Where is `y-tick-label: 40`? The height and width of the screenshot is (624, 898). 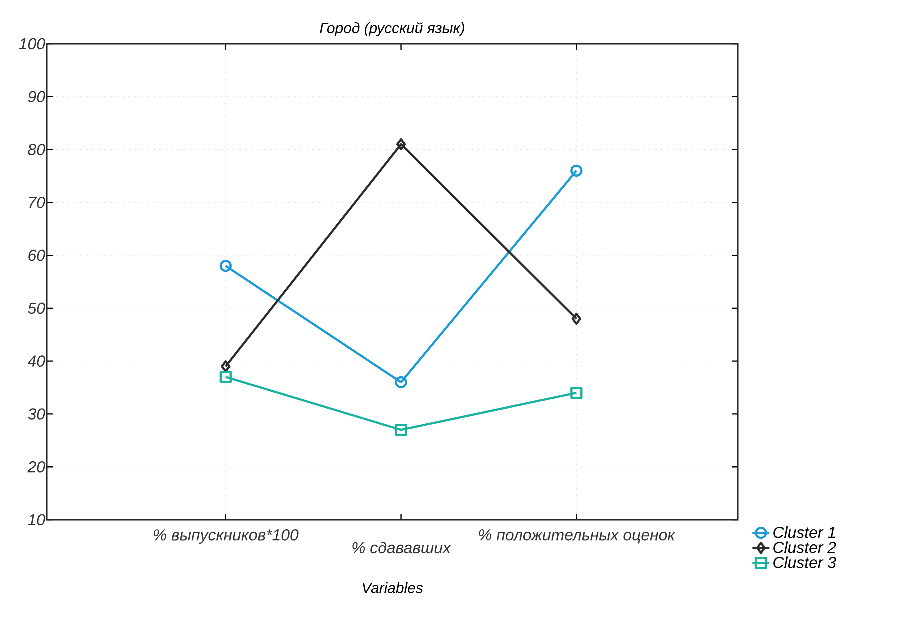
y-tick-label: 40 is located at coordinates (37, 361).